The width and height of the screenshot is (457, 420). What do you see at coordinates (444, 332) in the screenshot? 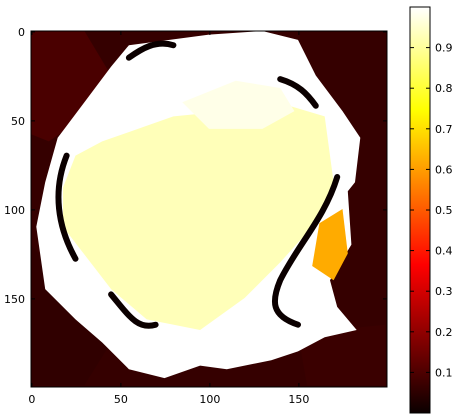
I see `colorbar-tick-label: 0.2` at bounding box center [444, 332].